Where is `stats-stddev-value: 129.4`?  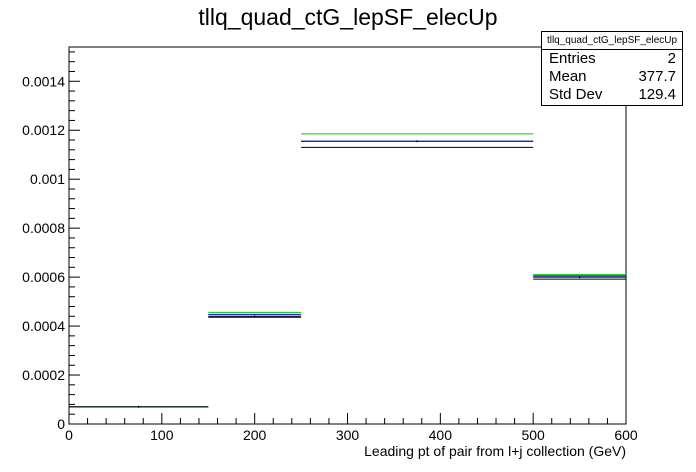 stats-stddev-value: 129.4 is located at coordinates (657, 94).